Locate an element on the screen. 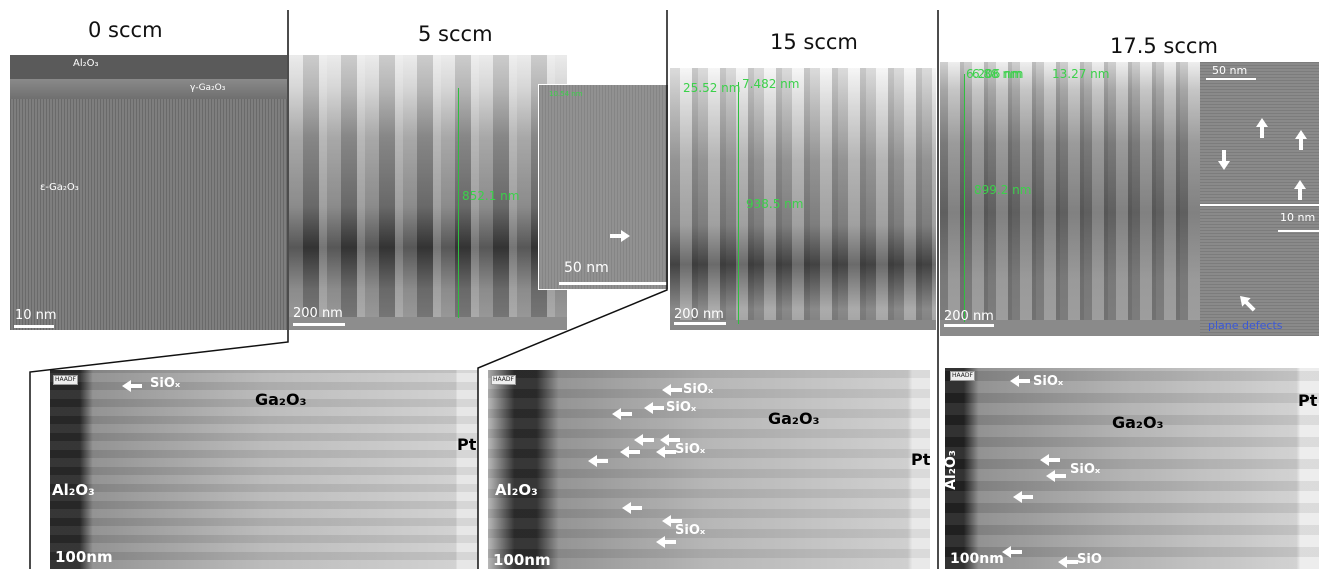  measurement: 10.54 nm is located at coordinates (566, 94).